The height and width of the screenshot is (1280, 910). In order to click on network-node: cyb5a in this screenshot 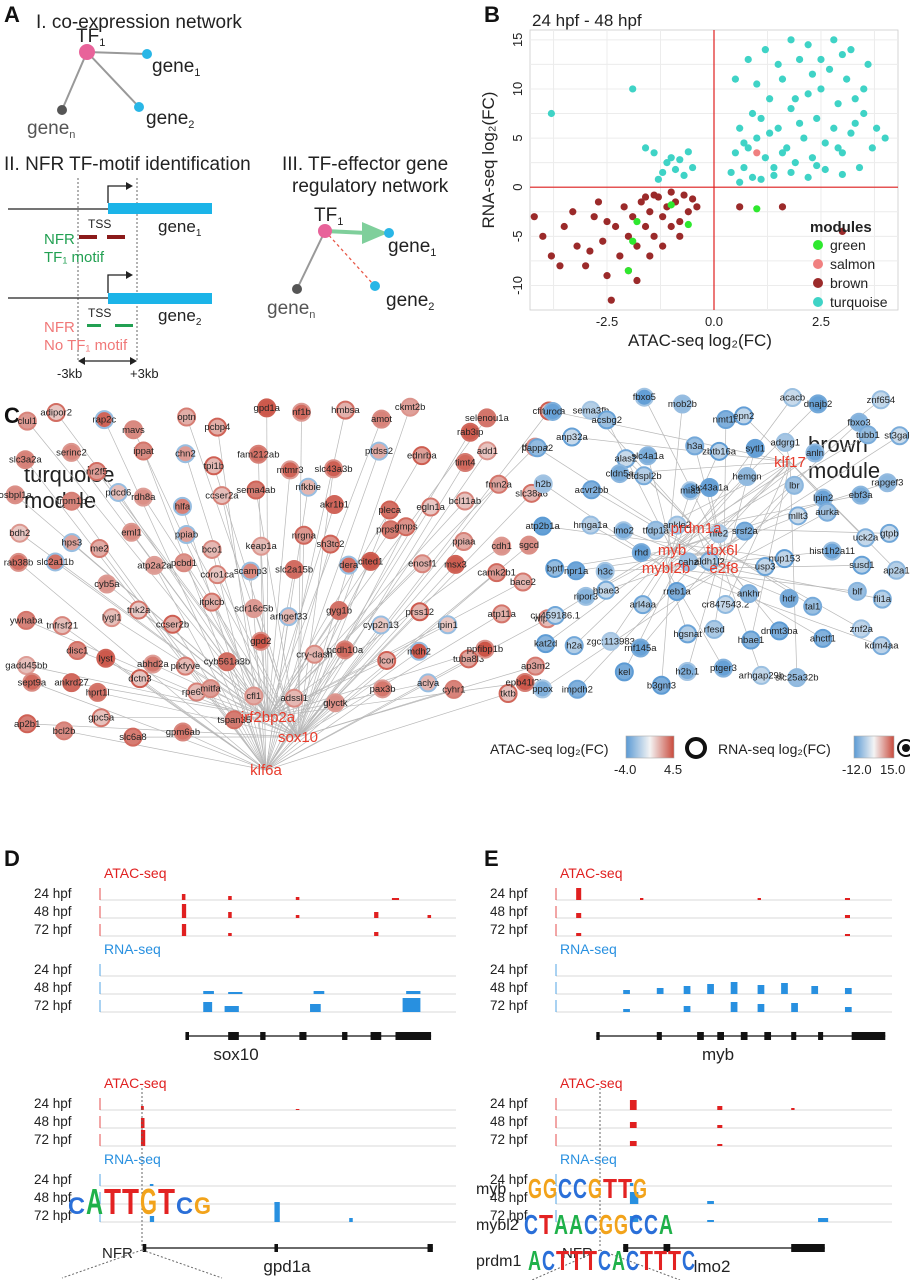, I will do `click(107, 584)`.